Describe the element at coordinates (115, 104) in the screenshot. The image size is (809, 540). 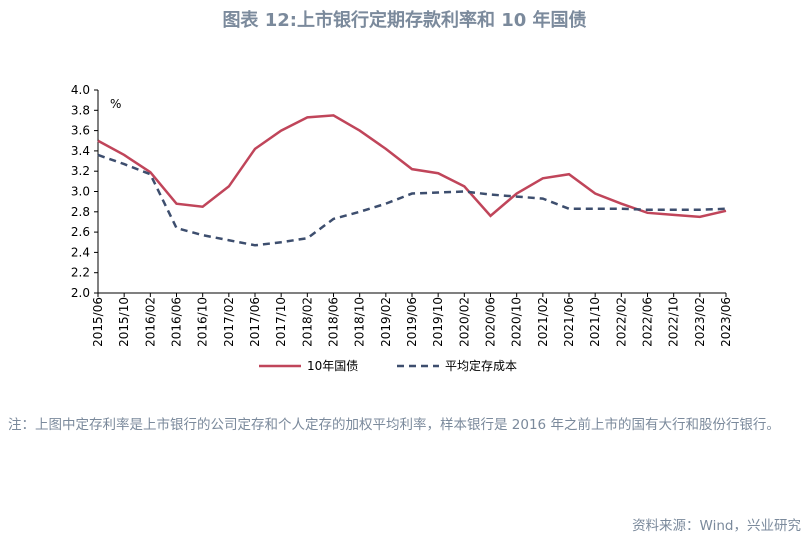
I see `unit-label: %` at that location.